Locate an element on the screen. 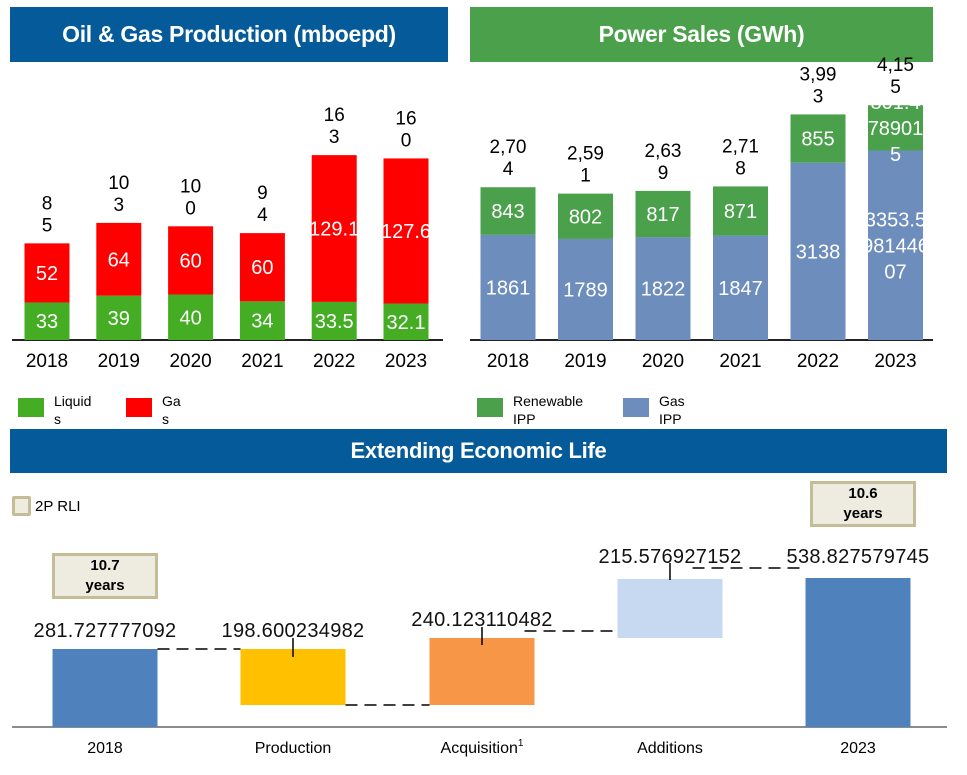  legend-label: Liquids is located at coordinates (73, 410).